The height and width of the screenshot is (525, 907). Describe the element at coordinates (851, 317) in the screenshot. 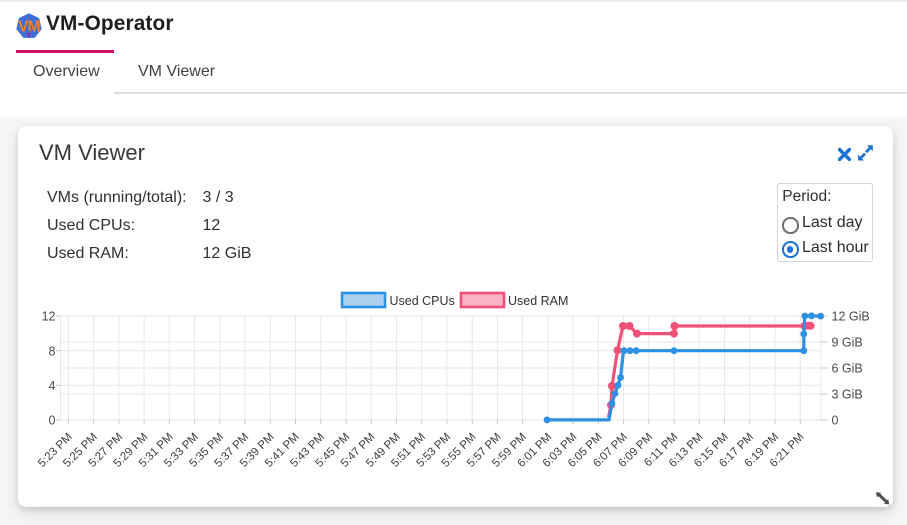

I see `svg-text: 12 GiB` at that location.